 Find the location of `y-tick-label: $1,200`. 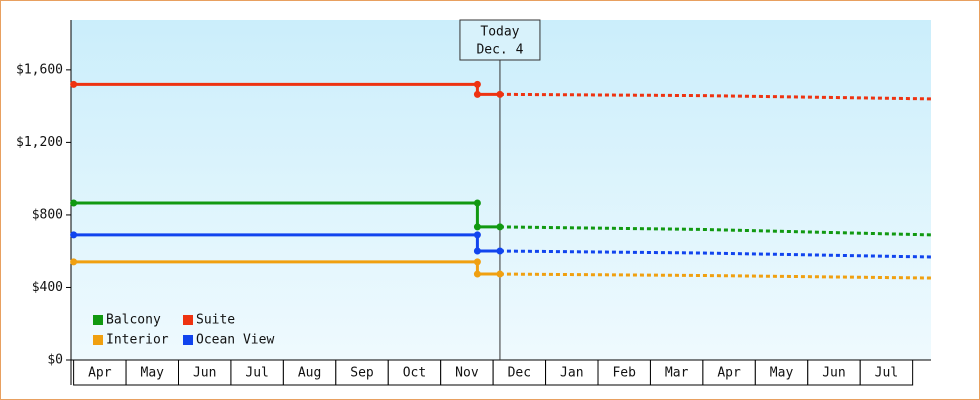

y-tick-label: $1,200 is located at coordinates (39, 142).